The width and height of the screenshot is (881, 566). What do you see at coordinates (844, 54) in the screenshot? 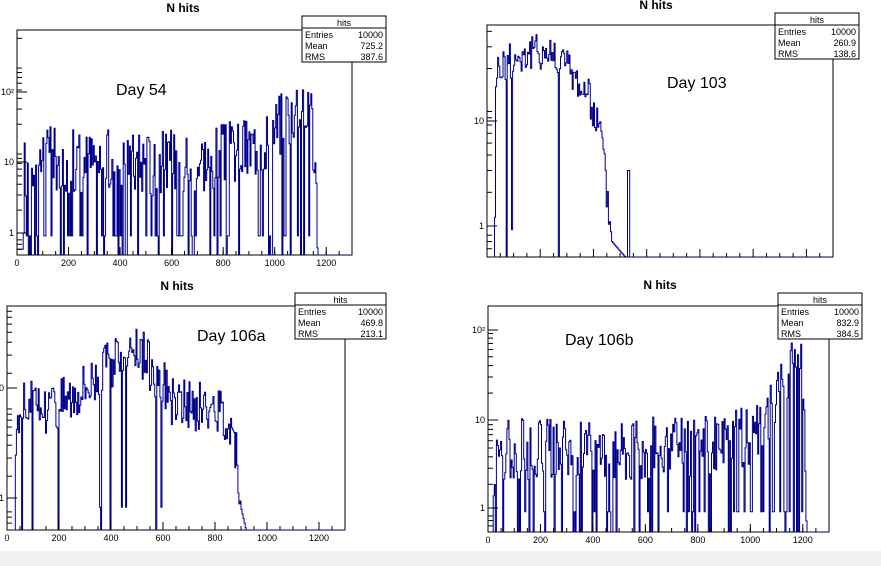
I see `stats-value: 138.6` at bounding box center [844, 54].